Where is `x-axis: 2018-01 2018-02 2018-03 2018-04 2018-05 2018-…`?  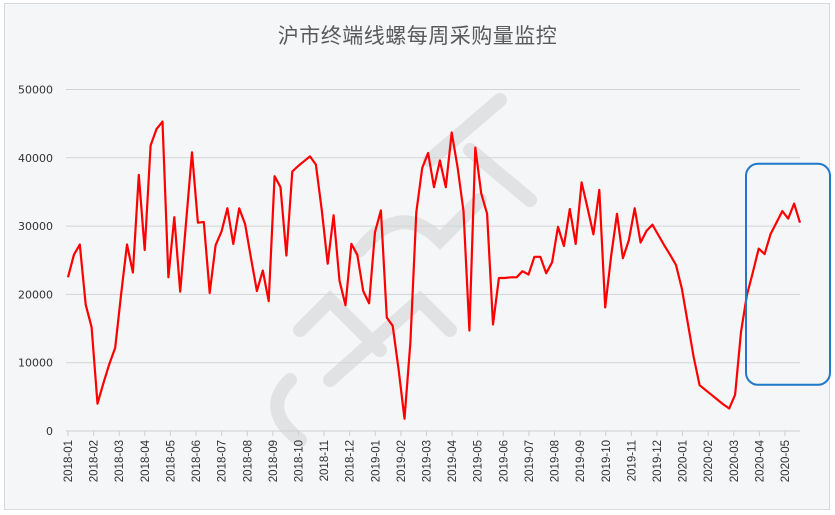
x-axis: 2018-01 2018-02 2018-03 2018-04 2018-05 2018-… is located at coordinates (431, 456).